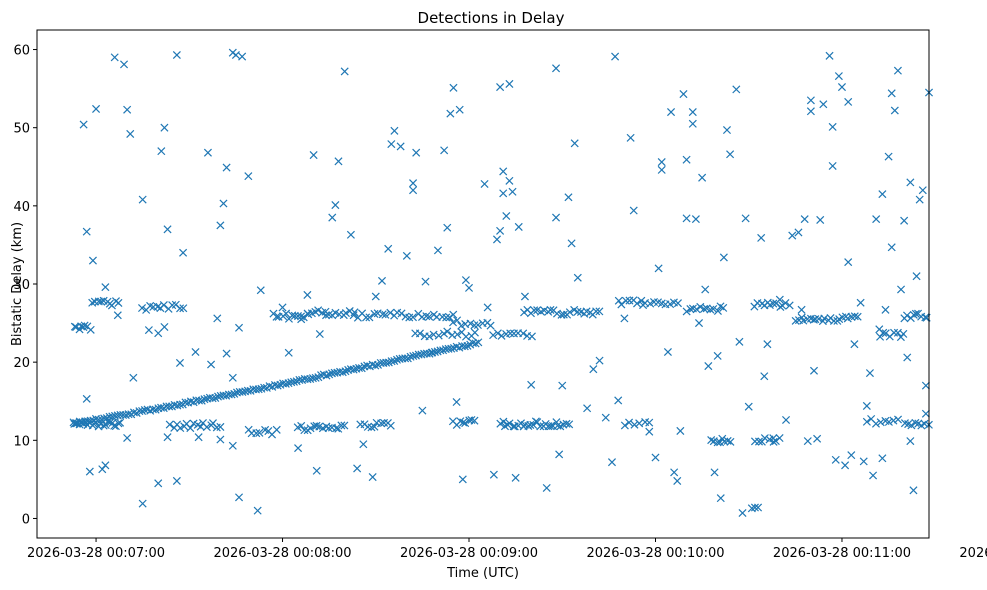 This screenshot has width=987, height=590. Describe the element at coordinates (17, 284) in the screenshot. I see `y-axis-title: Bistatic Delay (km)` at that location.